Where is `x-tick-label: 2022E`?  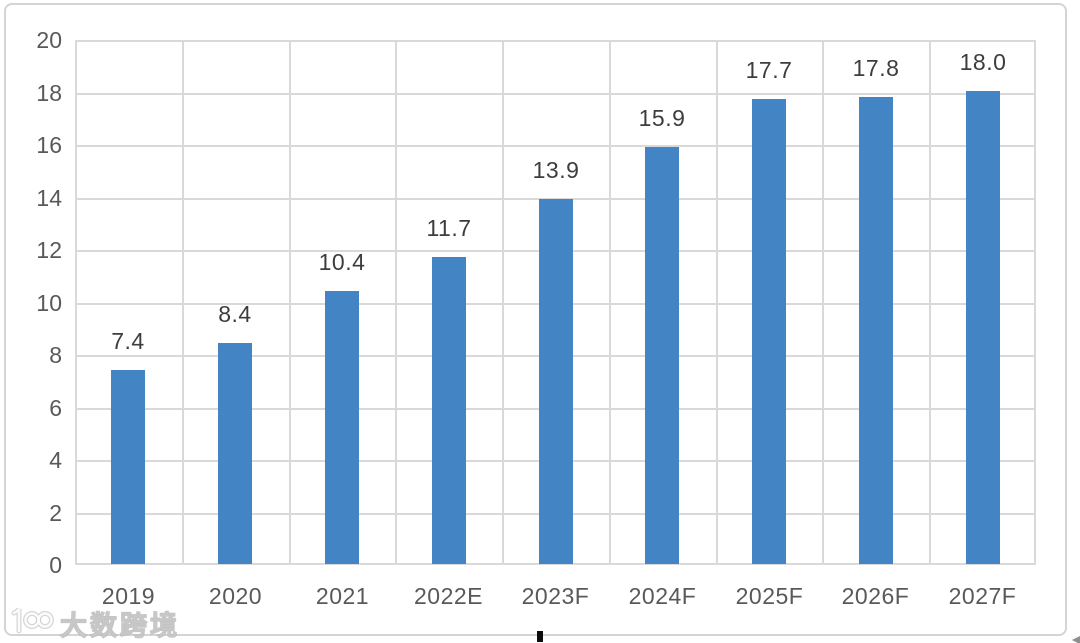
x-tick-label: 2022E is located at coordinates (448, 596).